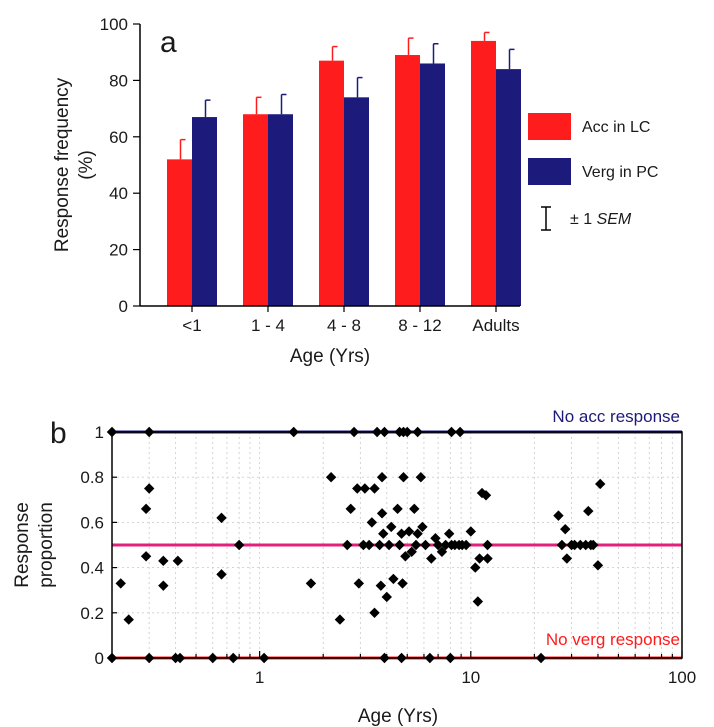 This screenshot has width=714, height=727. What do you see at coordinates (92, 522) in the screenshot?
I see `b-y-tick-label: 0.6` at bounding box center [92, 522].